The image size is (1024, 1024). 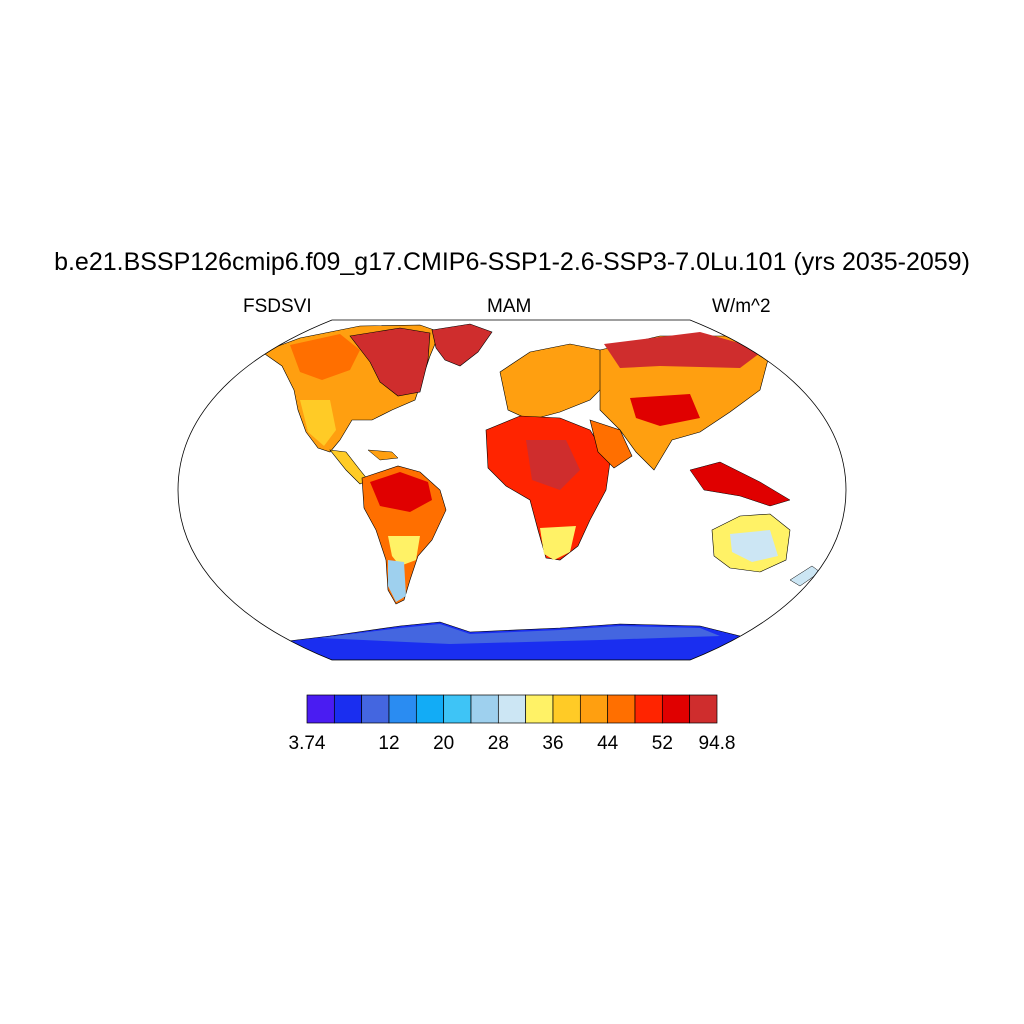 I want to click on greenland, so click(x=462, y=345).